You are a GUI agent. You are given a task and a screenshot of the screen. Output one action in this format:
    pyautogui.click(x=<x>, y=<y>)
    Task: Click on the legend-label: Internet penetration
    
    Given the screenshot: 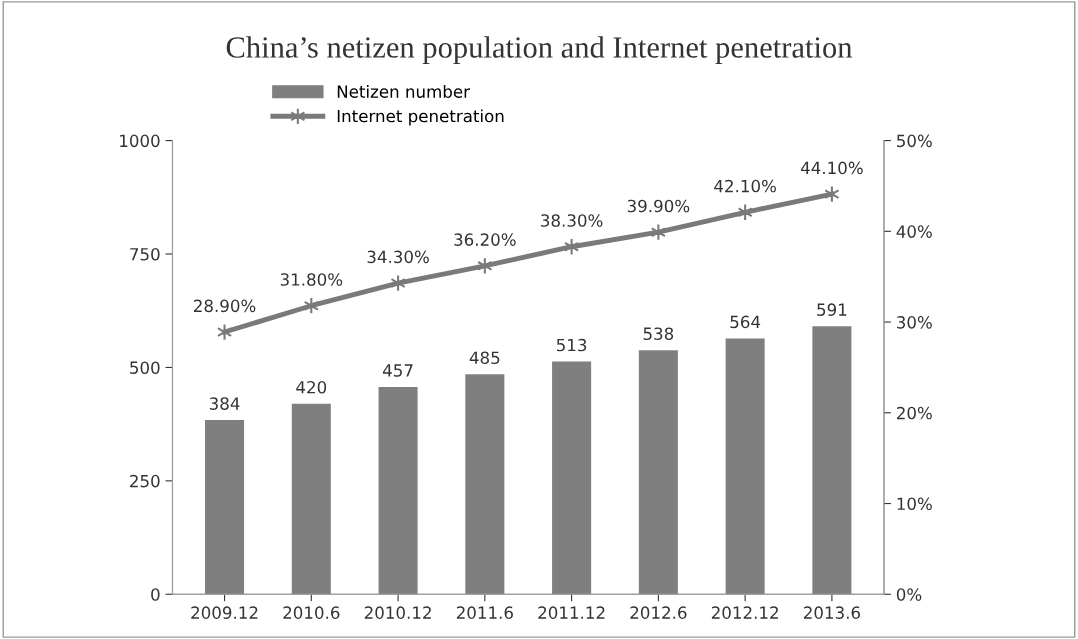 What is the action you would take?
    pyautogui.click(x=420, y=117)
    